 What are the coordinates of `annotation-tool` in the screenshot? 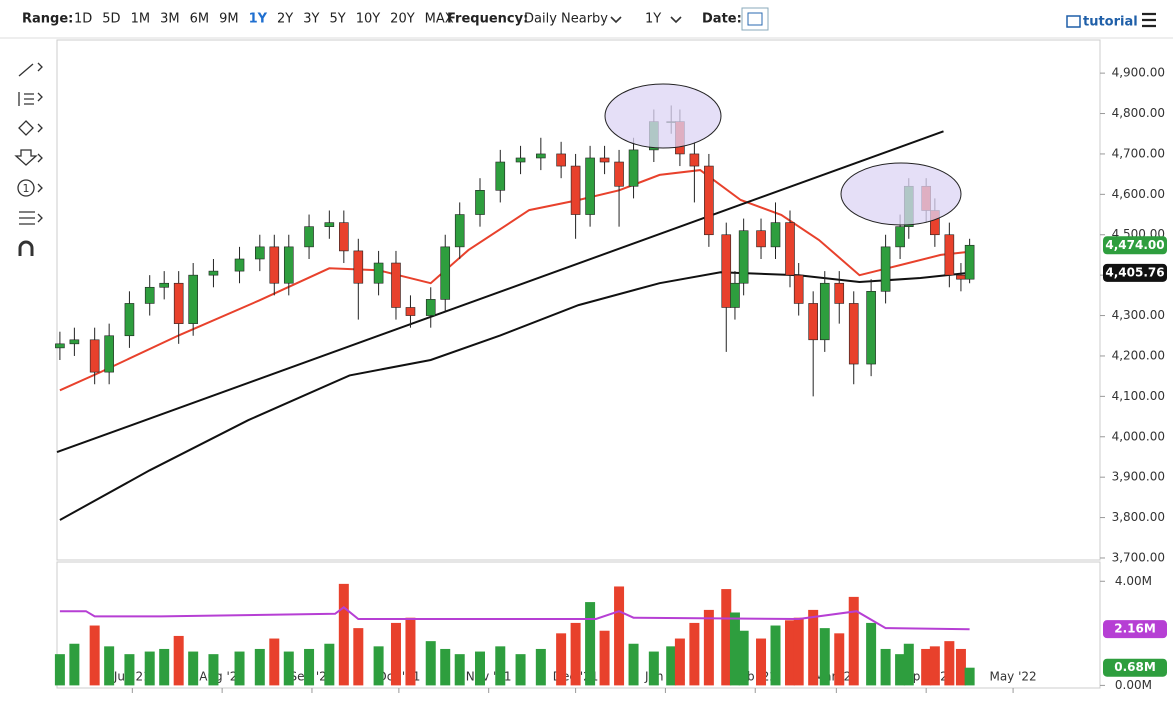 It's located at (26, 188).